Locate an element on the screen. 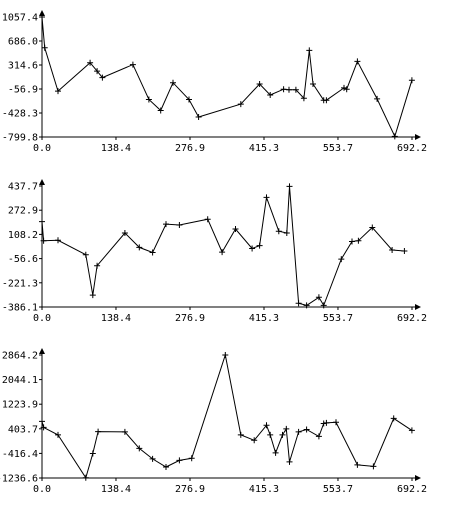 This screenshot has height=515, width=454. y-tick-label: -56.6 is located at coordinates (23, 259).